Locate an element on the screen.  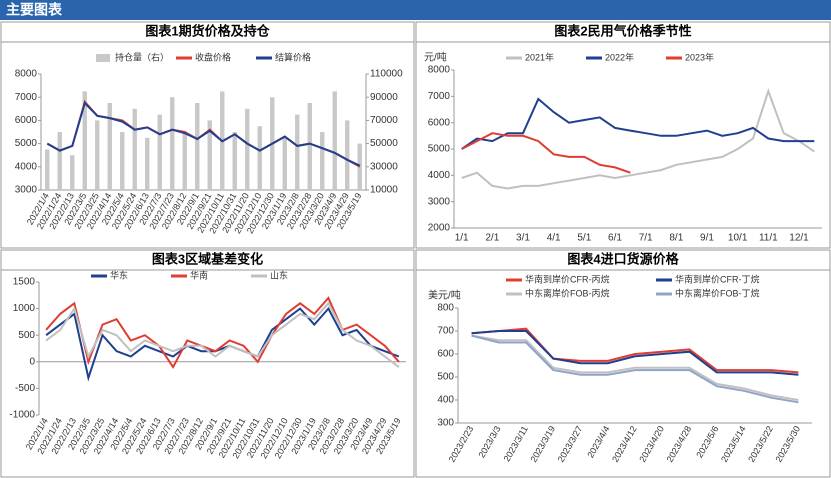
legend-label: 中东离岸价FOB-丙烷 is located at coordinates (567, 292).